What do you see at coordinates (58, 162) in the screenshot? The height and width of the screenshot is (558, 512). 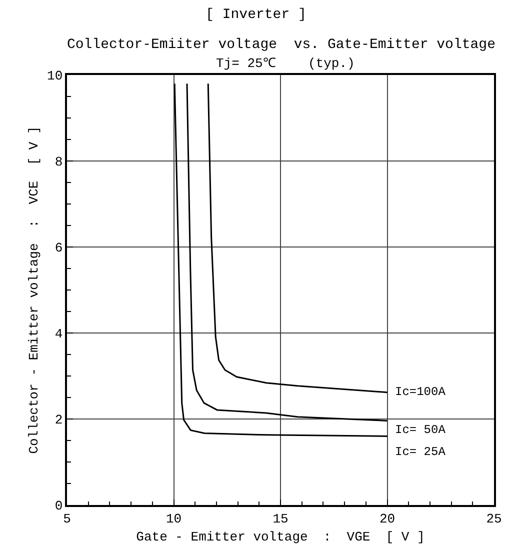 I see `y-tick-label: 8` at bounding box center [58, 162].